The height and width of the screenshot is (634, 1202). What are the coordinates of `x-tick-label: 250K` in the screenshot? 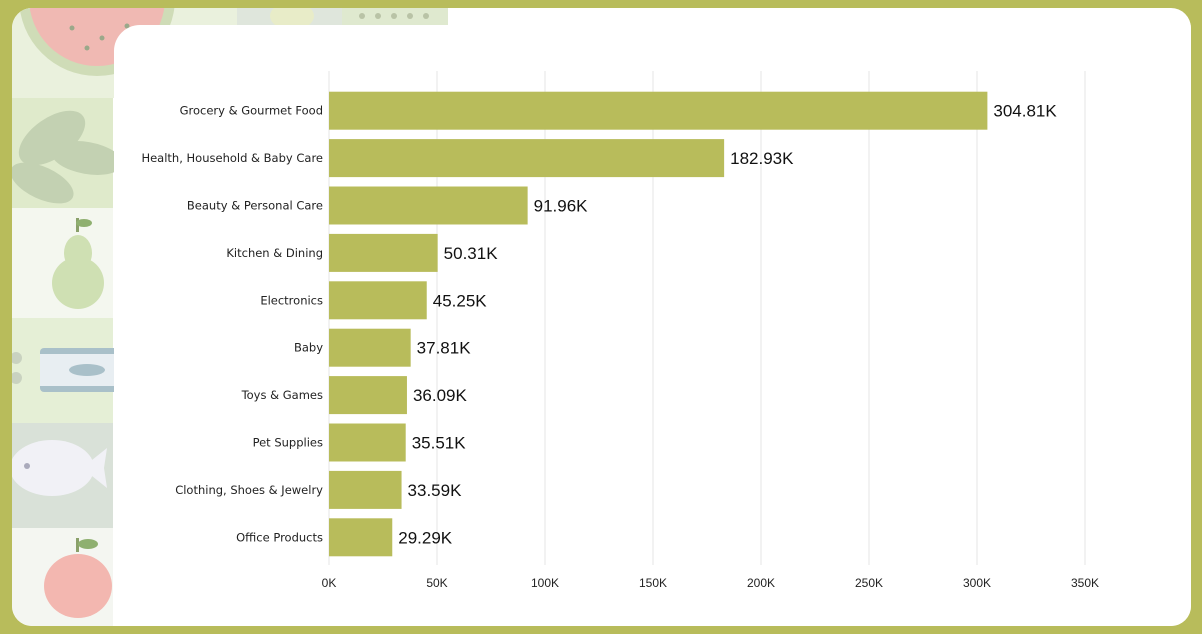 It's located at (869, 583).